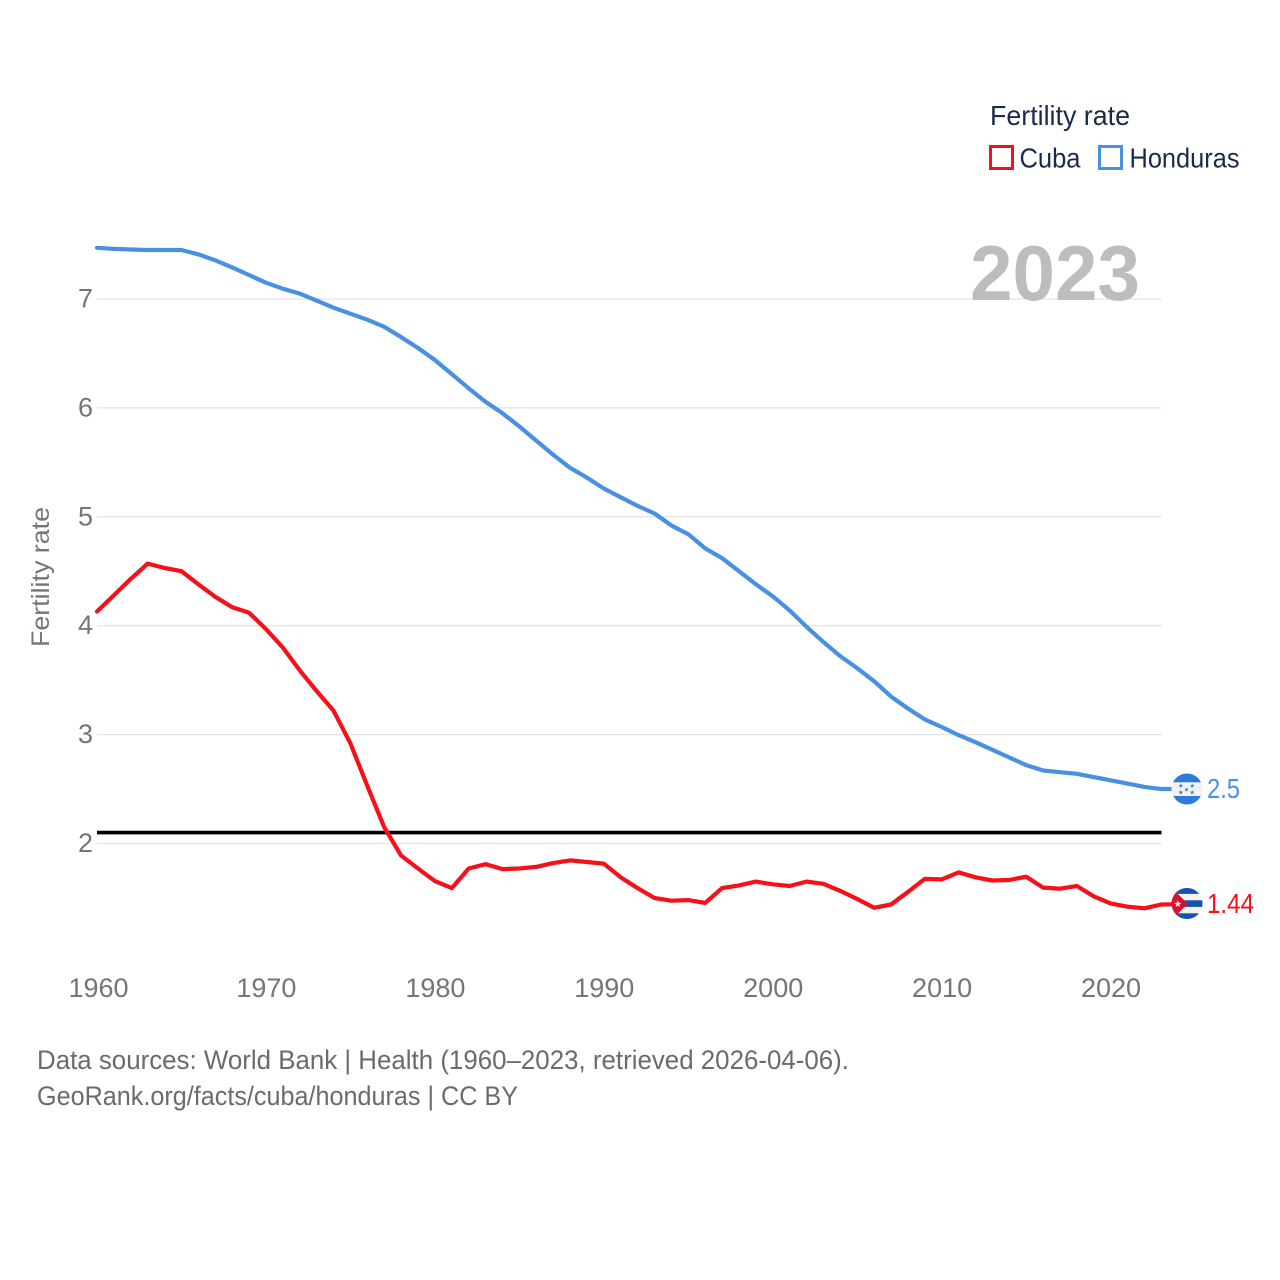 This screenshot has width=1280, height=1280. I want to click on svg-text: 4, so click(85, 625).